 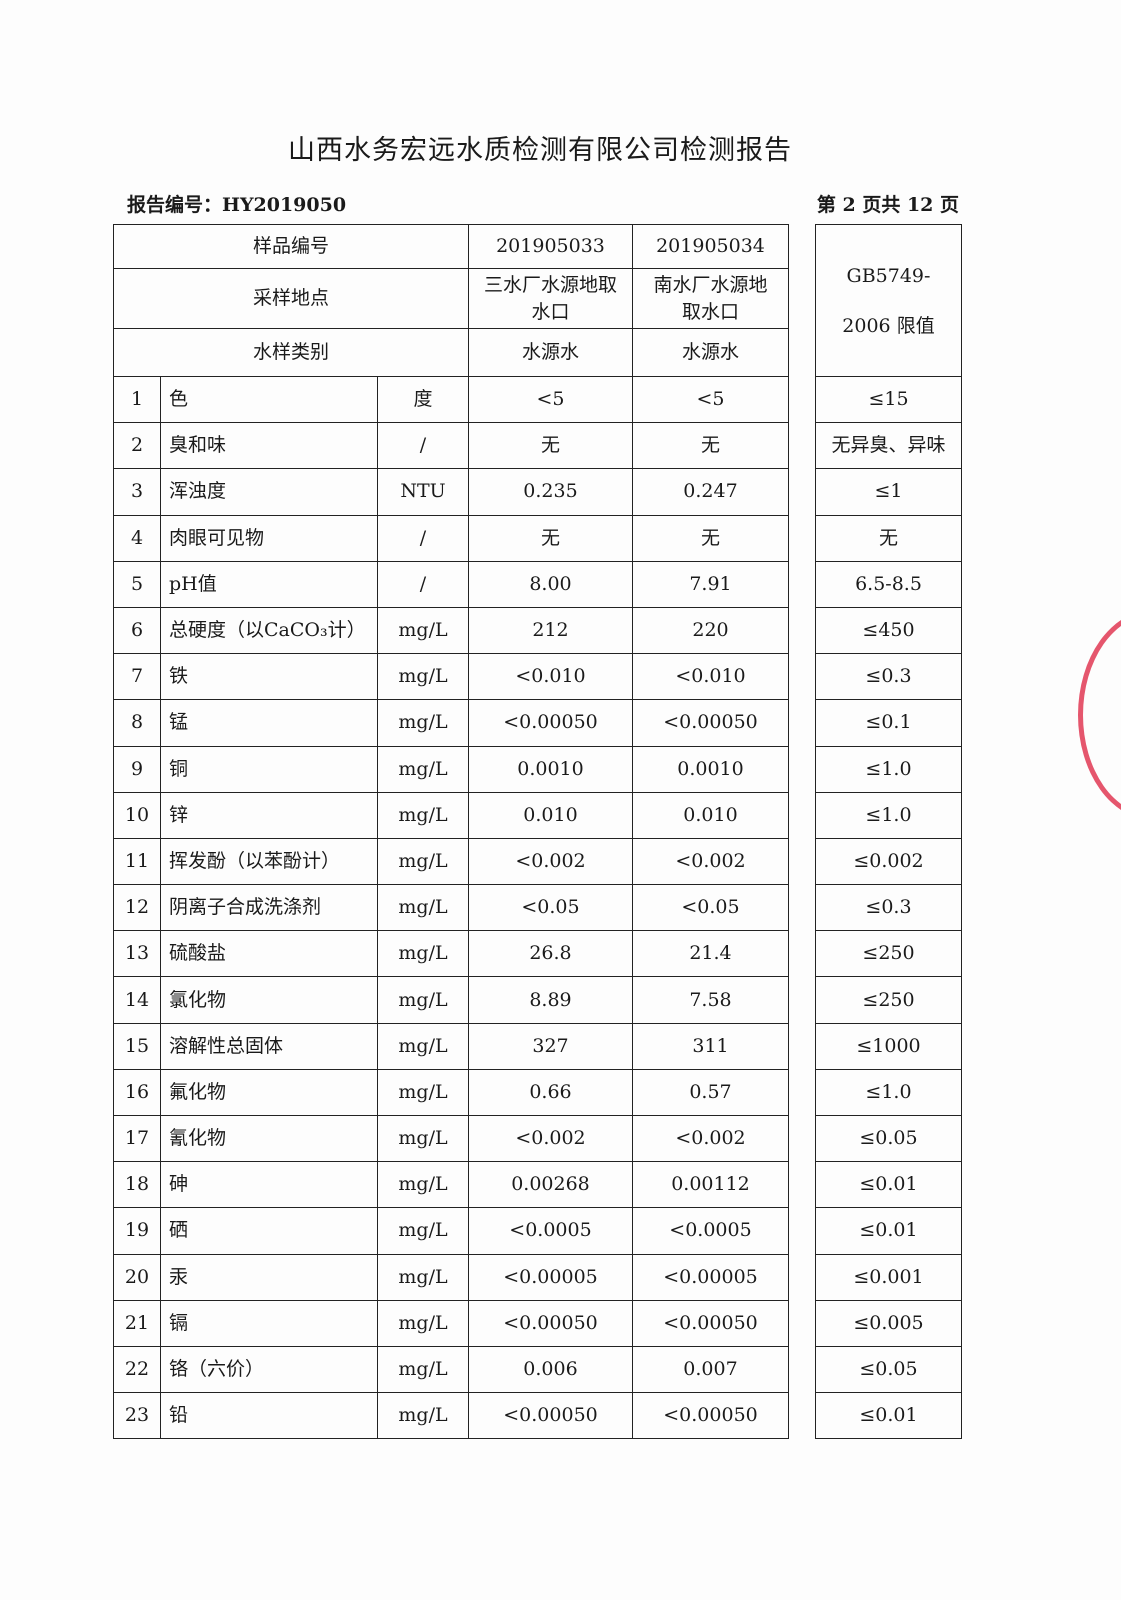 What do you see at coordinates (550, 584) in the screenshot?
I see `value-sample-1: 8.00` at bounding box center [550, 584].